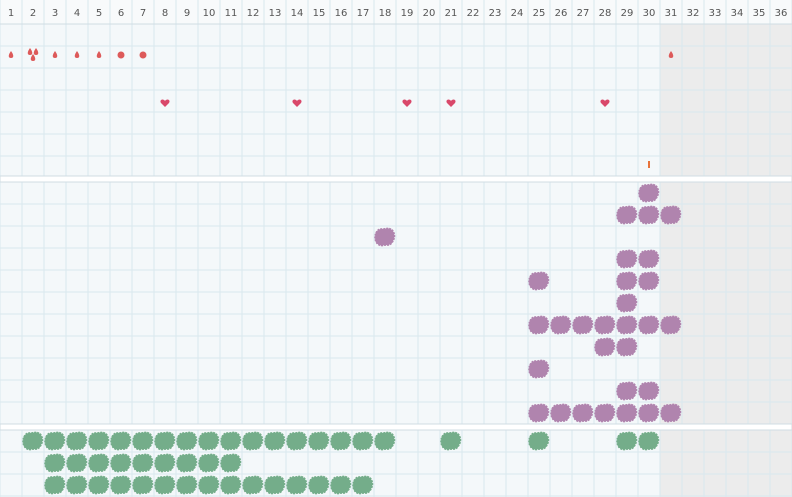 The width and height of the screenshot is (792, 497). I want to click on day-label: 7, so click(143, 13).